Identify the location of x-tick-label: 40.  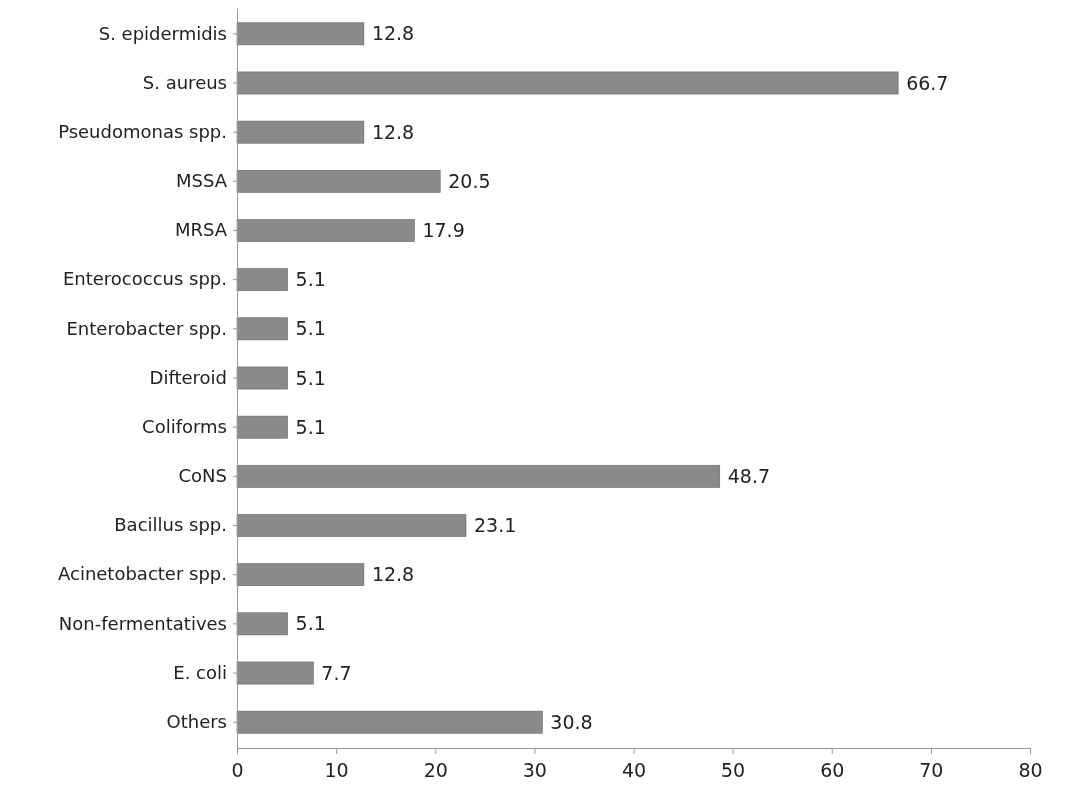
(634, 770).